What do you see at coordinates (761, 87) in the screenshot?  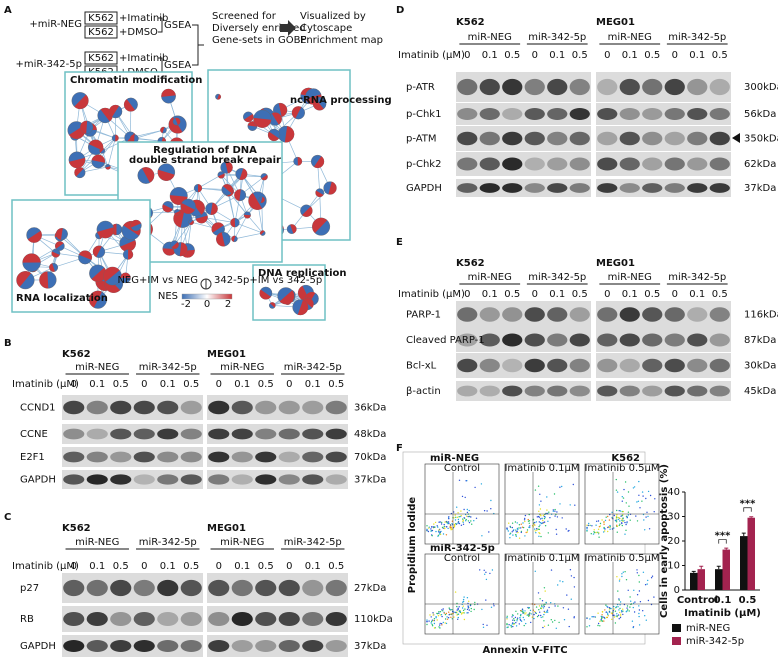 I see `size-label: 300kDa` at bounding box center [761, 87].